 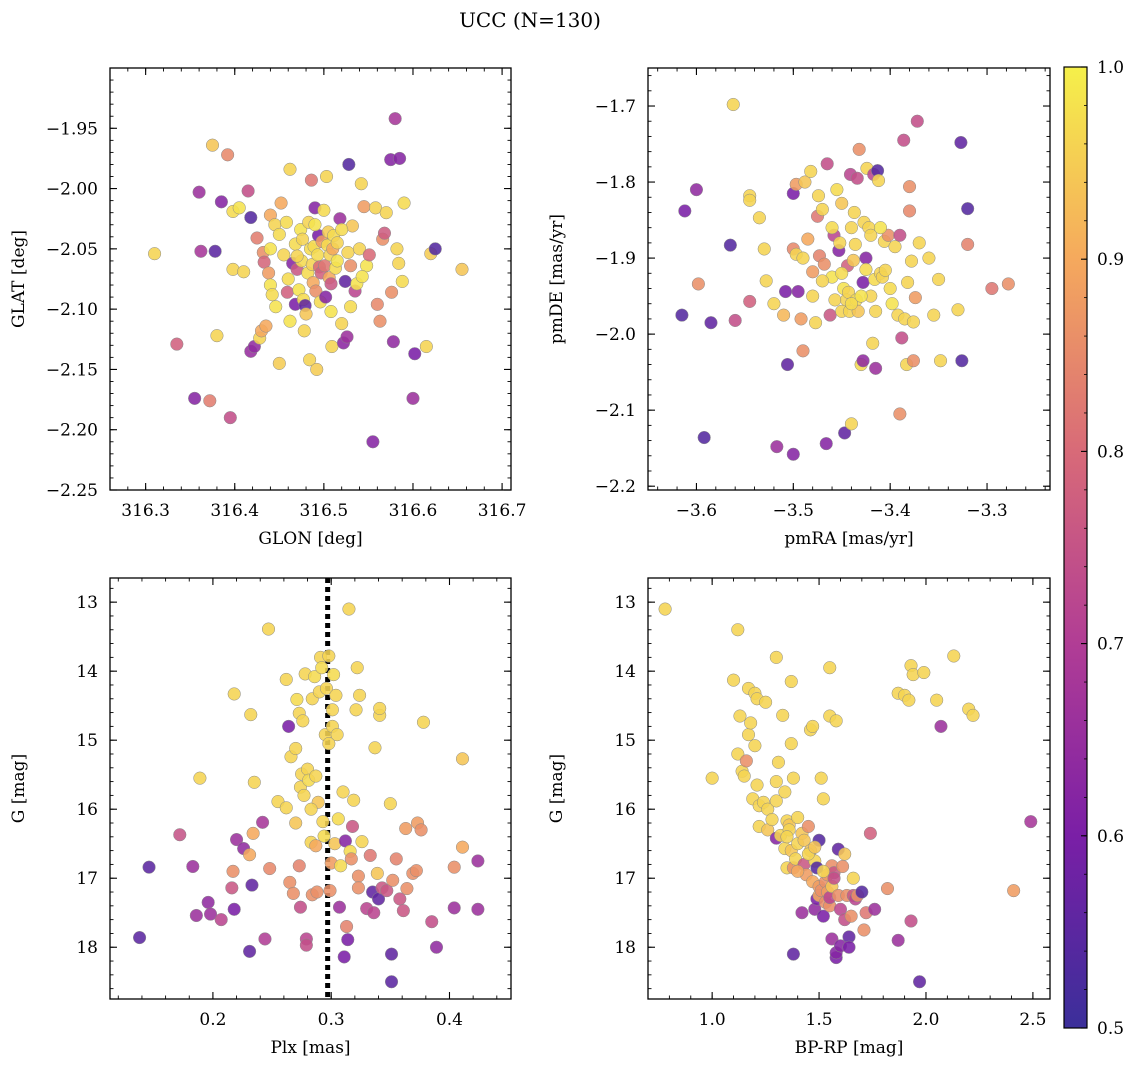 I want to click on colorbar-gradient, so click(x=1075, y=547).